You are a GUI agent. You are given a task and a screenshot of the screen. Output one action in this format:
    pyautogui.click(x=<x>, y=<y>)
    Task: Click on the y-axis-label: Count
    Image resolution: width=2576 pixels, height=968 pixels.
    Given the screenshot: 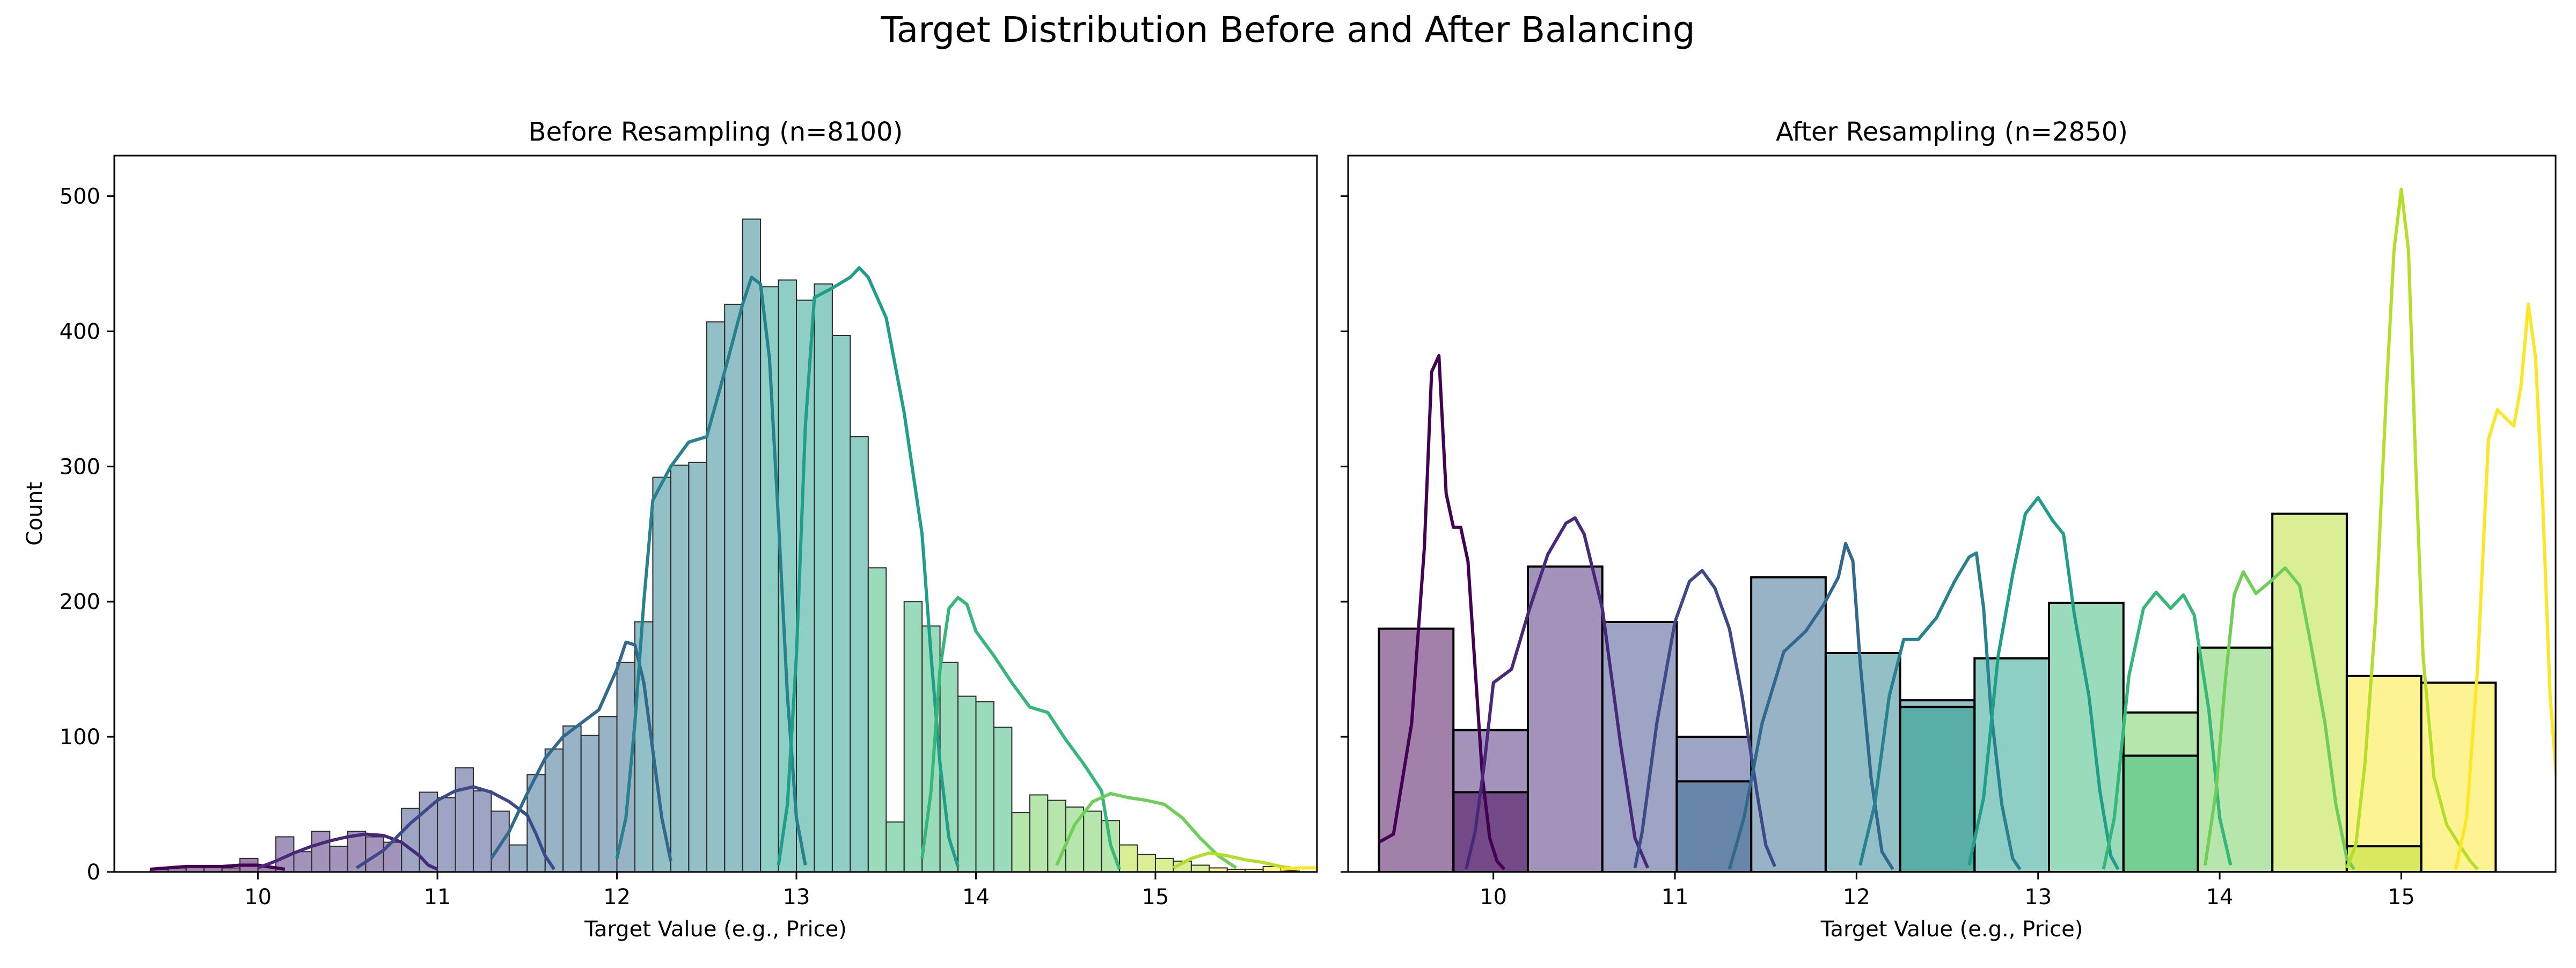 What is the action you would take?
    pyautogui.click(x=35, y=514)
    